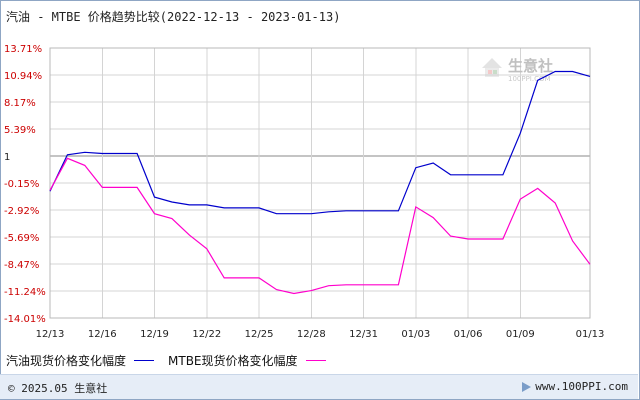 The height and width of the screenshot is (400, 640). Describe the element at coordinates (50, 334) in the screenshot. I see `x-tick-label: 12/13` at that location.